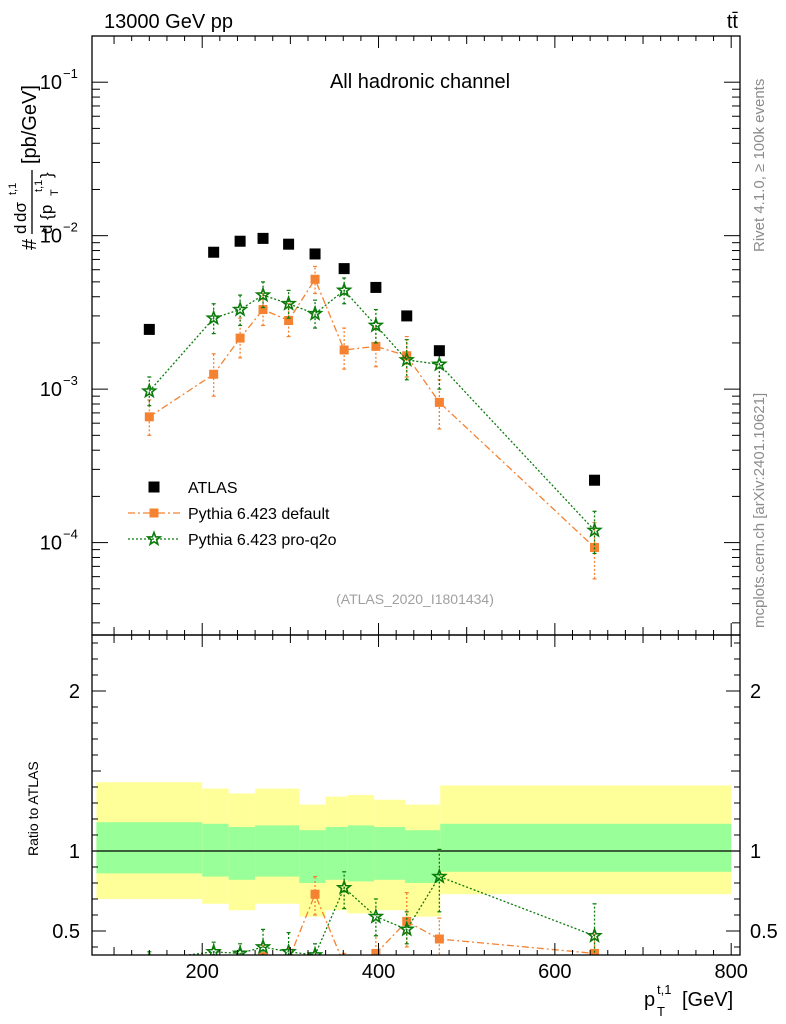  Describe the element at coordinates (733, 22) in the screenshot. I see `process-label: tt̄` at that location.